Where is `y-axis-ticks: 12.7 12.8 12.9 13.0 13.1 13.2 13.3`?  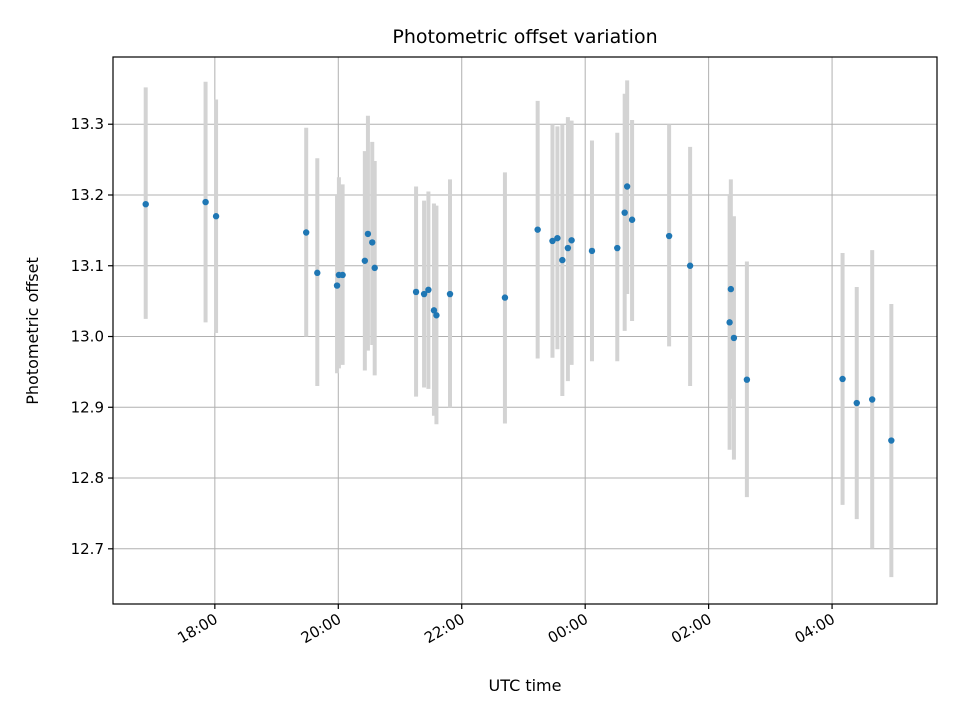 y-axis-ticks: 12.7 12.8 12.9 13.0 13.1 13.2 13.3 is located at coordinates (92, 336).